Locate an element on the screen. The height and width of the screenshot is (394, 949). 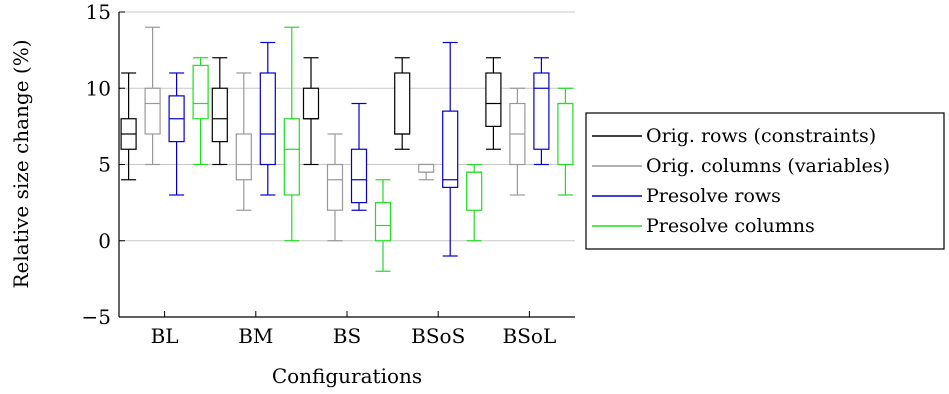
y-axis-title: Relative size change (%) is located at coordinates (21, 163).